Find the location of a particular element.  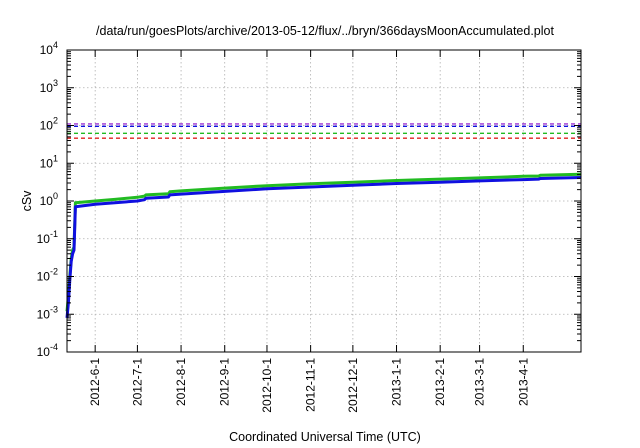

y-tick-label: 10⁰ is located at coordinates (49, 199).